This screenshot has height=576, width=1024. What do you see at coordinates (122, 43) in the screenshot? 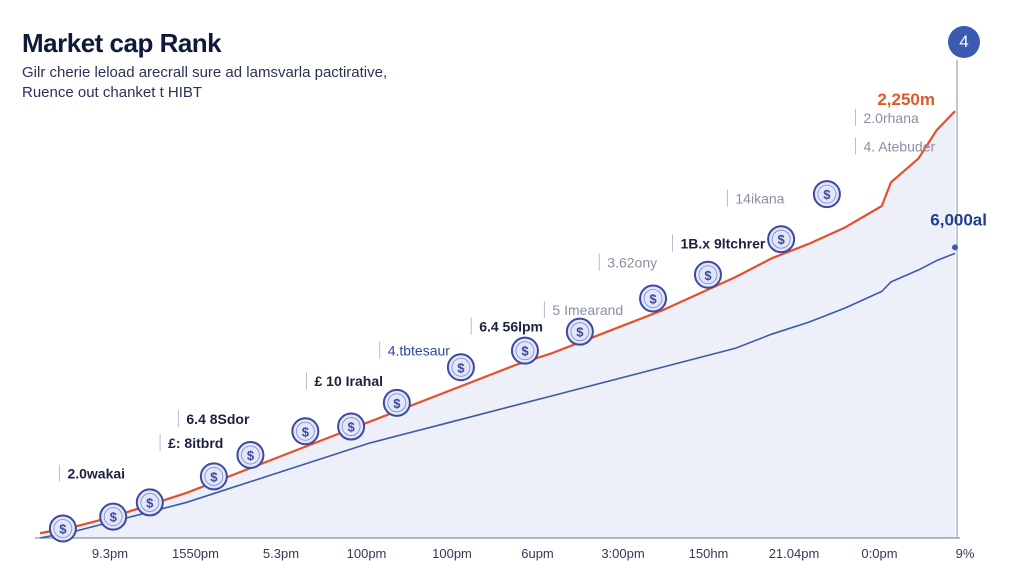
I see `chart-title: Market cap Rank` at bounding box center [122, 43].